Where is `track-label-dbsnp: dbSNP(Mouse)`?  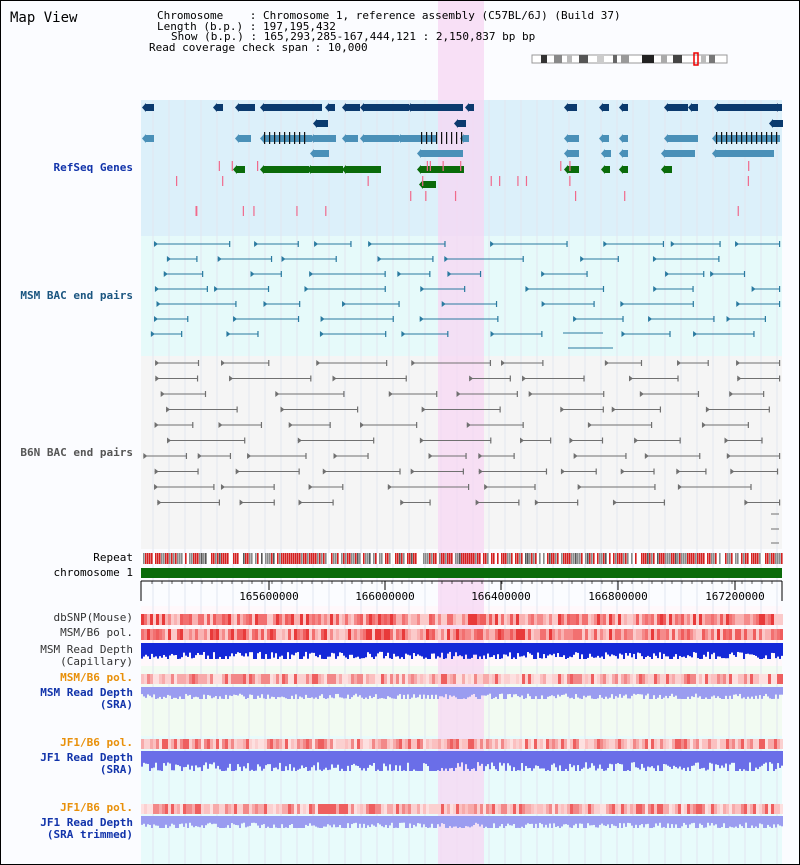
track-label-dbsnp: dbSNP(Mouse) is located at coordinates (93, 617).